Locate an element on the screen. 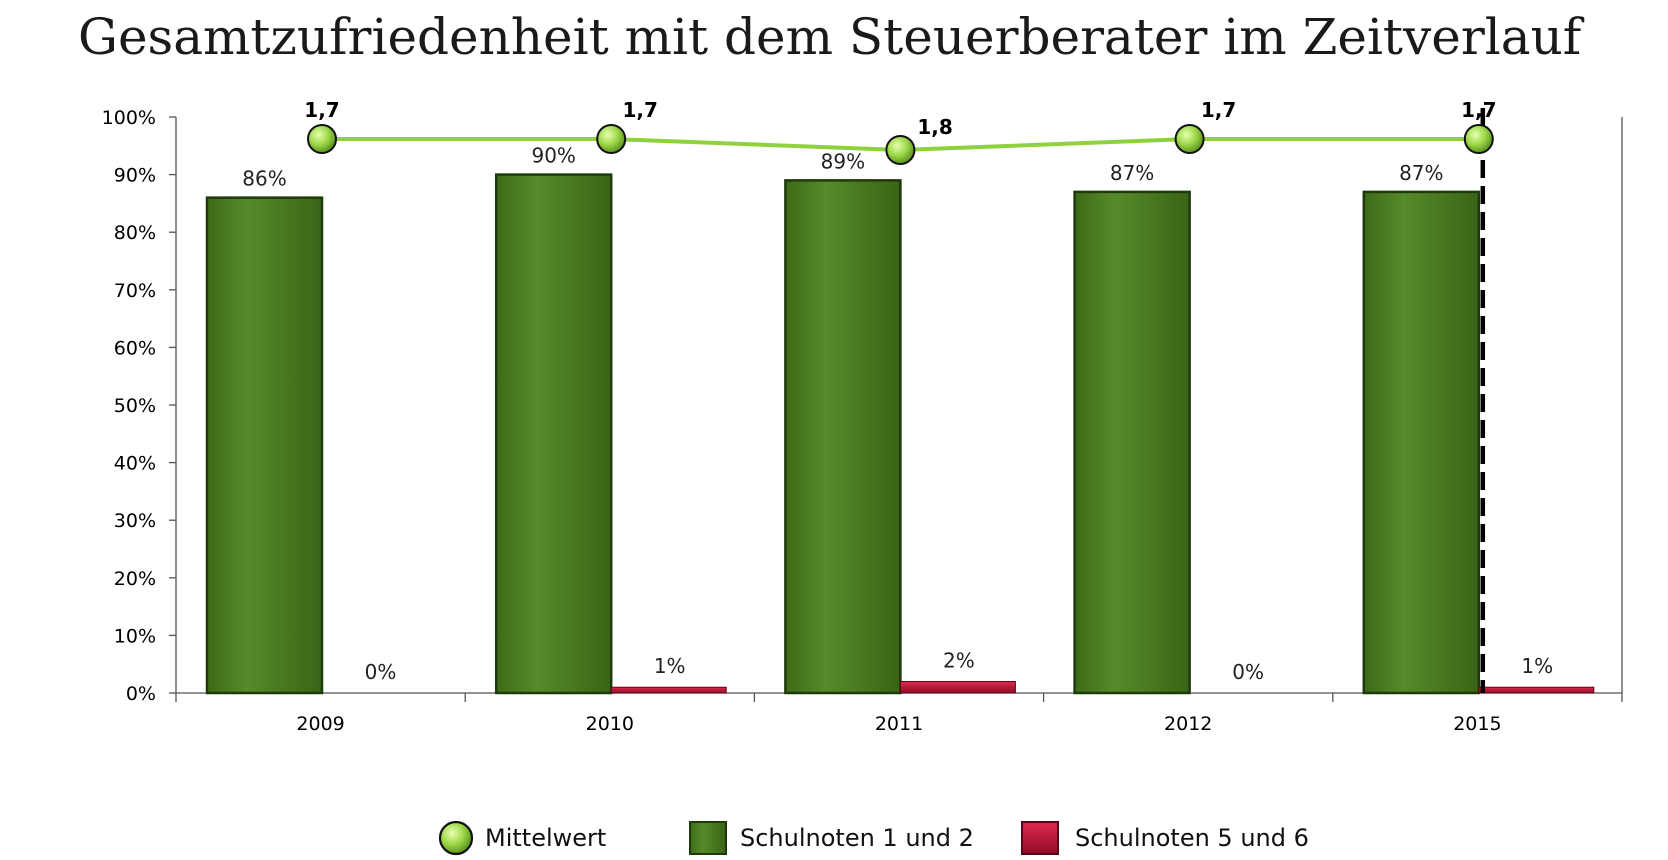 The image size is (1668, 860). x-tick-label: 2011 is located at coordinates (899, 724).